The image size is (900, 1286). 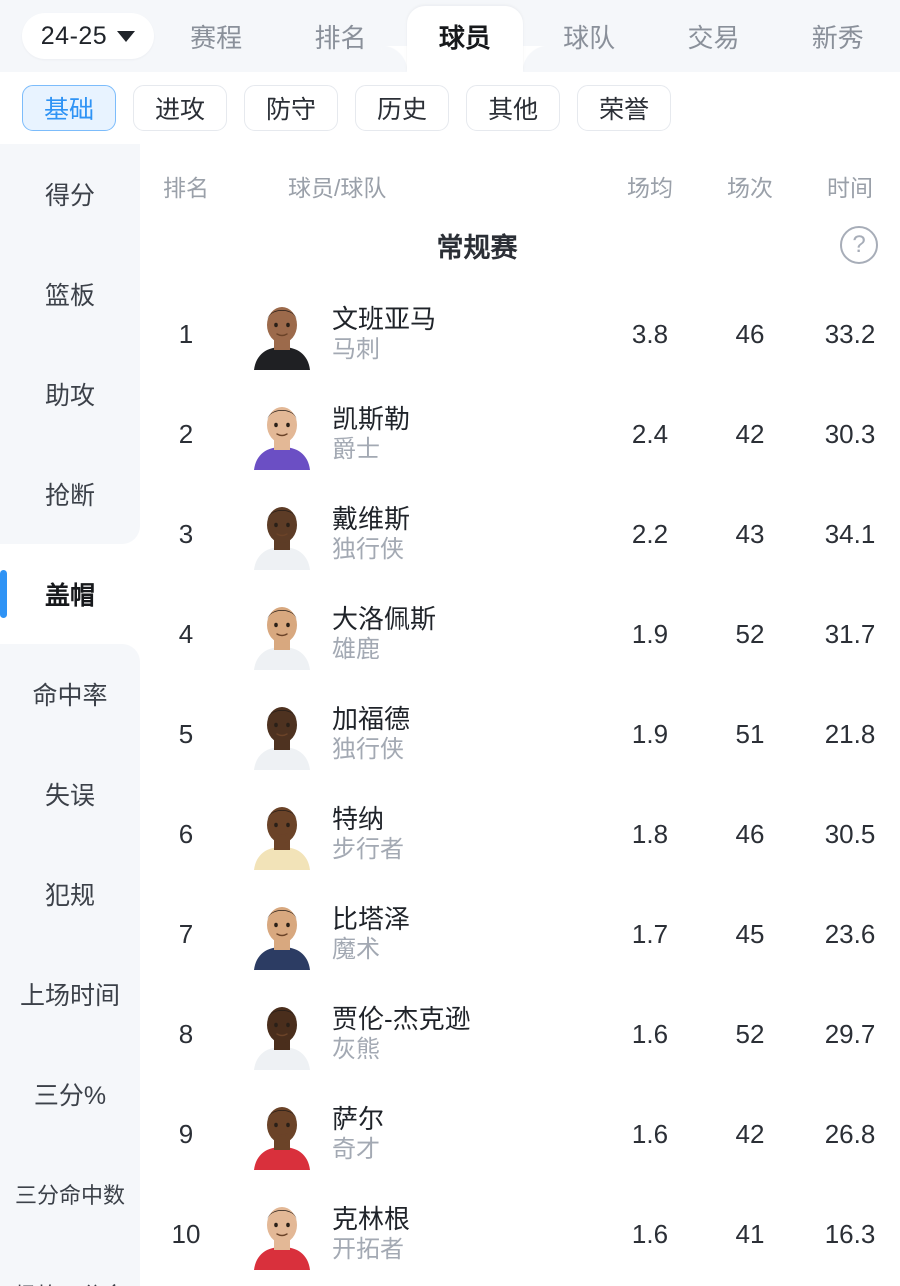 What do you see at coordinates (70, 294) in the screenshot?
I see `sidebar-item-1: 篮板` at bounding box center [70, 294].